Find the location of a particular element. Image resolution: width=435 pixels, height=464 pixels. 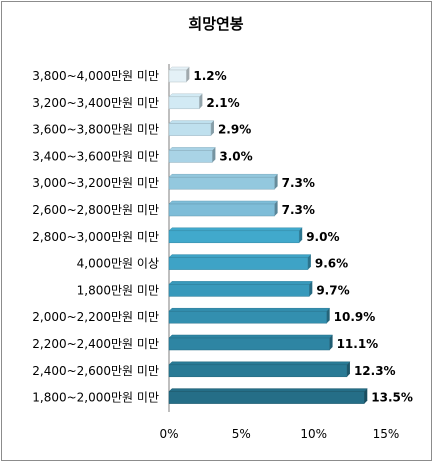

chart-title: 희망연봉 is located at coordinates (215, 24).